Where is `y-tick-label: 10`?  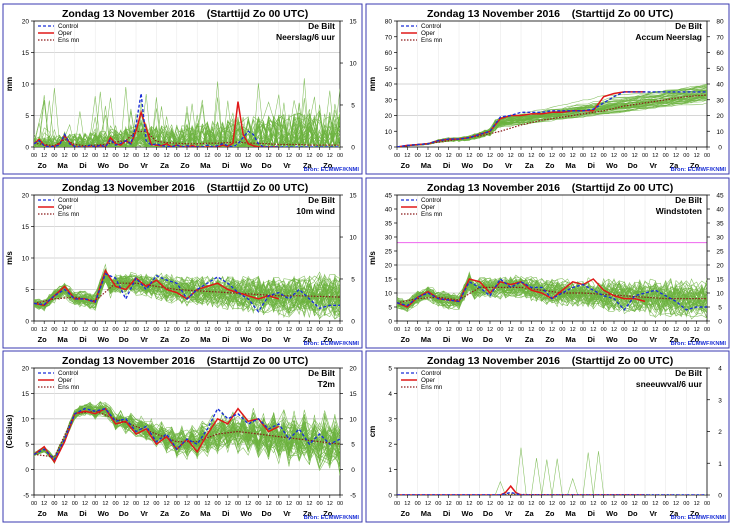
y-tick-label: 10 is located at coordinates (26, 85).